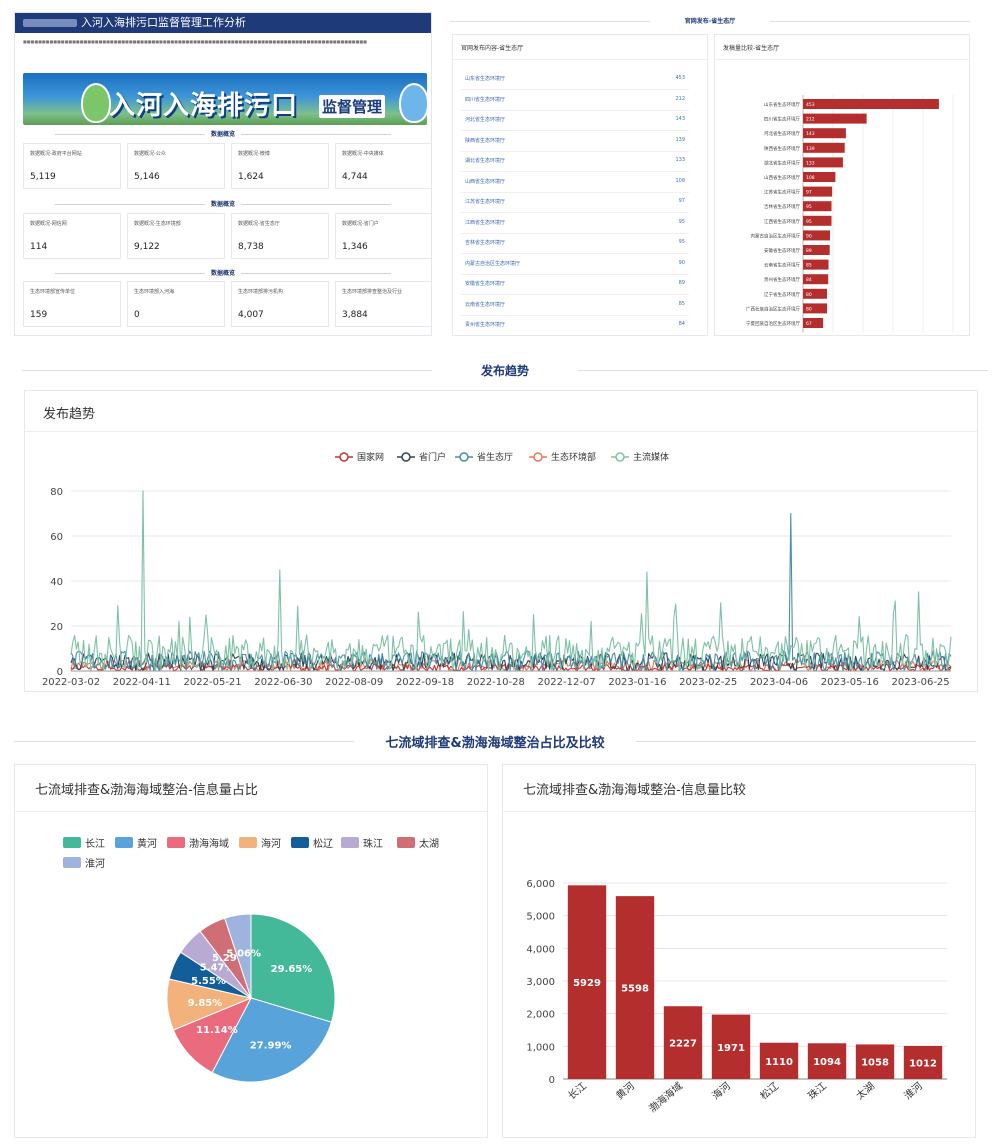 This screenshot has width=1000, height=1146. I want to click on legend-item: 省门户, so click(421, 457).